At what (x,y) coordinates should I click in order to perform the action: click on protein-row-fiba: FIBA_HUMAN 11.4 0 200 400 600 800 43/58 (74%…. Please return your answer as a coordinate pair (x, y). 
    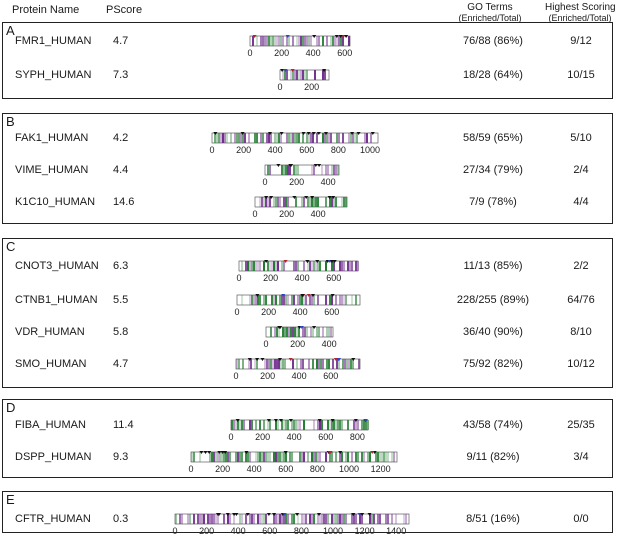
    Looking at the image, I should click on (307, 428).